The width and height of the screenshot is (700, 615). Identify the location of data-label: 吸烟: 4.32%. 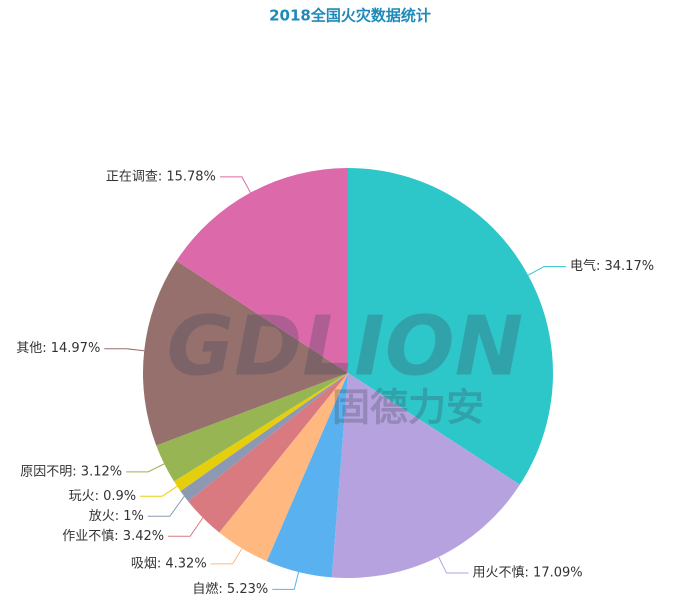
(169, 563).